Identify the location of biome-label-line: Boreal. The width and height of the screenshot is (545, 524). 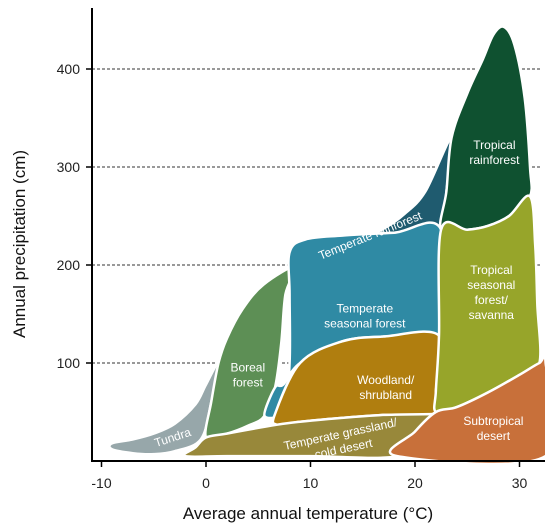
(247, 367).